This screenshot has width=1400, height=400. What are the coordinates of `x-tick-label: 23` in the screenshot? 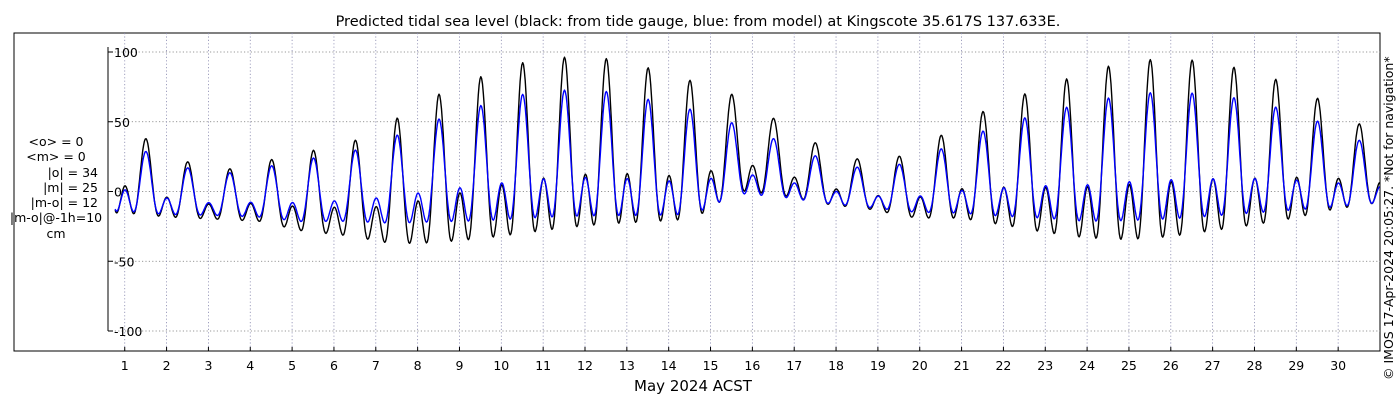 It's located at (1045, 365).